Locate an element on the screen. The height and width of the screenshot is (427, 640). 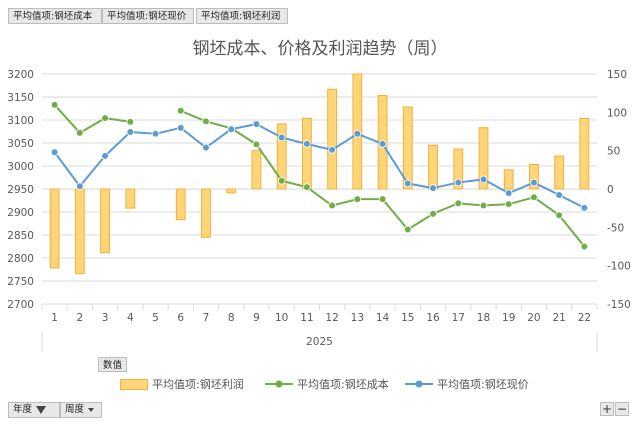
chart-title: 钢坯成本、价格及利润趋势（周） is located at coordinates (320, 49).